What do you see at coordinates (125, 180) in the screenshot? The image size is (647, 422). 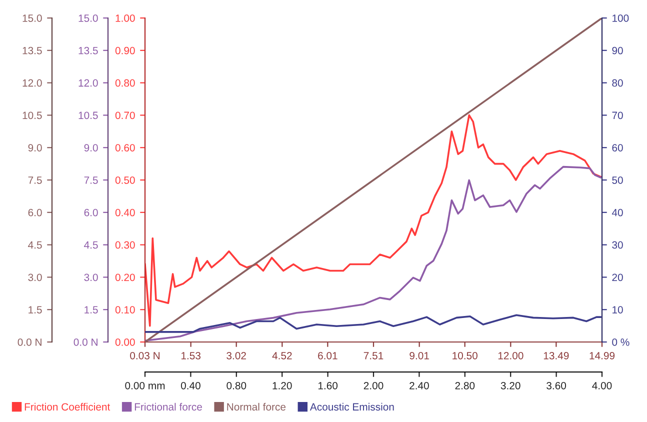 I see `y2-tick-label: 0.50` at bounding box center [125, 180].